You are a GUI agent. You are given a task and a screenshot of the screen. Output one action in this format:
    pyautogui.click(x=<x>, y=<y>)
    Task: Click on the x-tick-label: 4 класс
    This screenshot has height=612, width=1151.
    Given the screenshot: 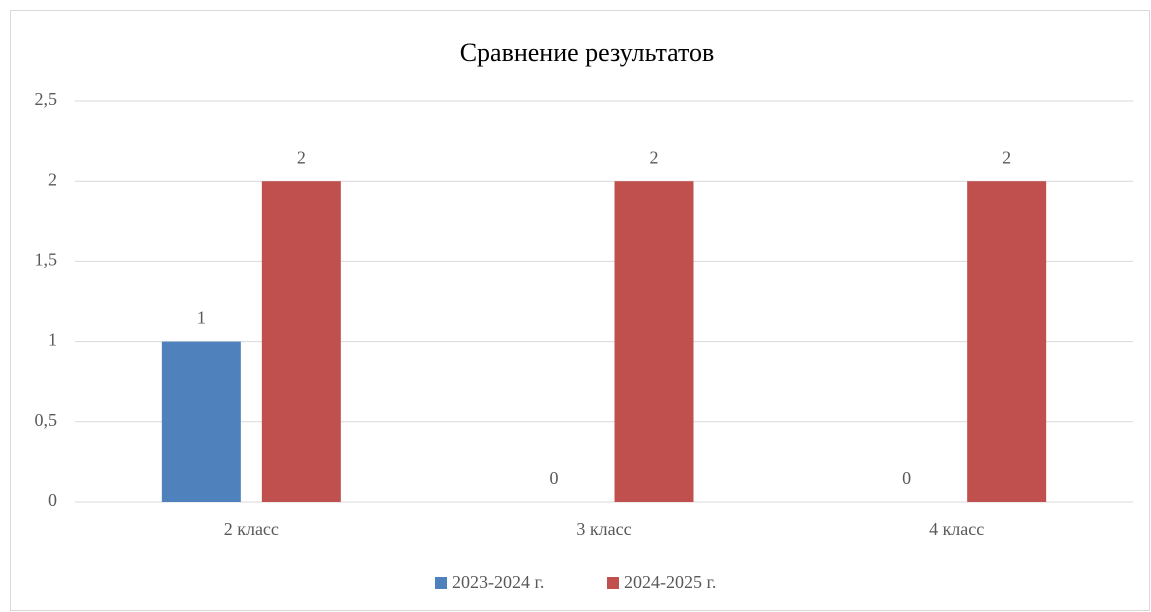 What is the action you would take?
    pyautogui.click(x=956, y=529)
    